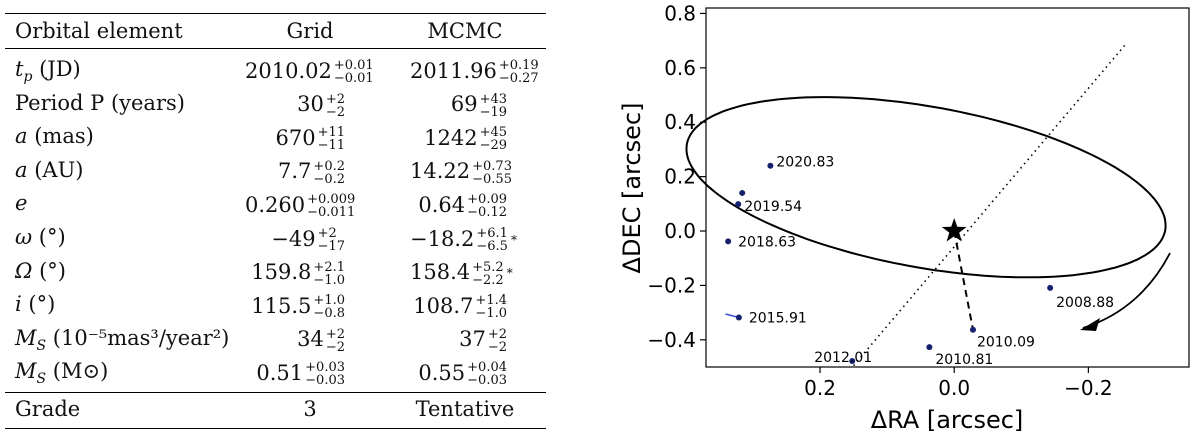  I want to click on row-label: ω (°), so click(40, 237).